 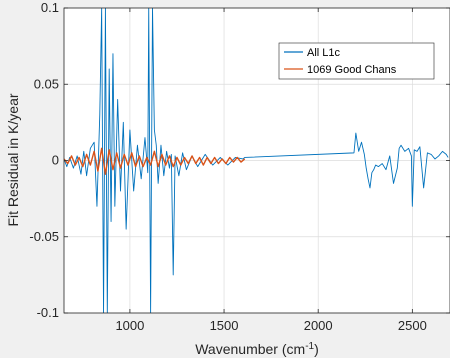 I want to click on legend-box, so click(x=356, y=61).